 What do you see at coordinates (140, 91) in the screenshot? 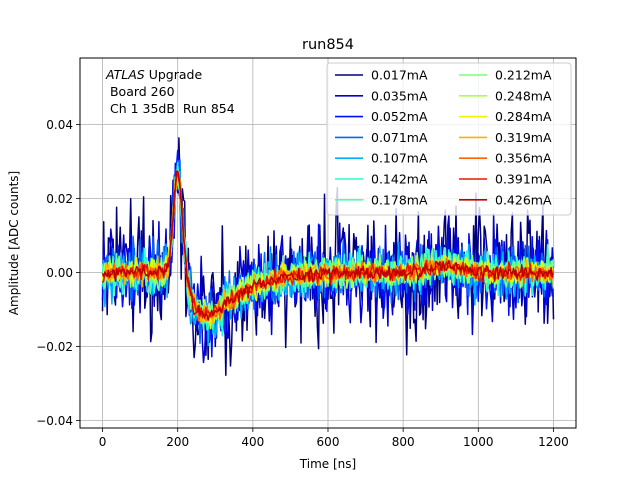
I see `annotation-line-2: Board 260` at bounding box center [140, 91].